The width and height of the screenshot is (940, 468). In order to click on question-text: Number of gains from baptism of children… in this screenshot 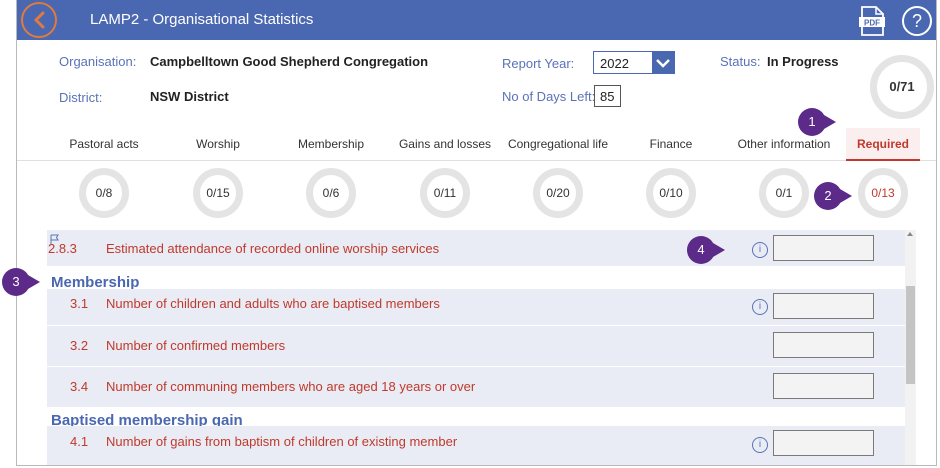, I will do `click(282, 441)`.